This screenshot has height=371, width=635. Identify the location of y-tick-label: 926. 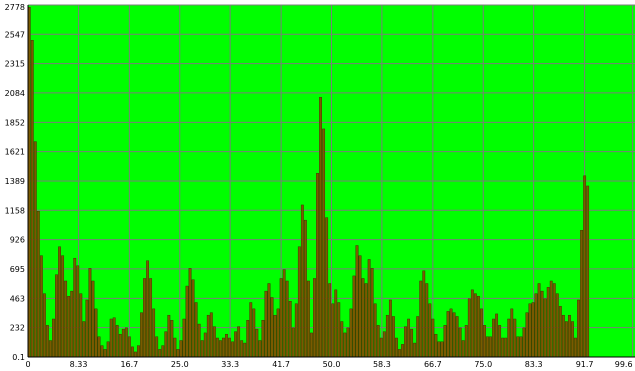
(17, 240).